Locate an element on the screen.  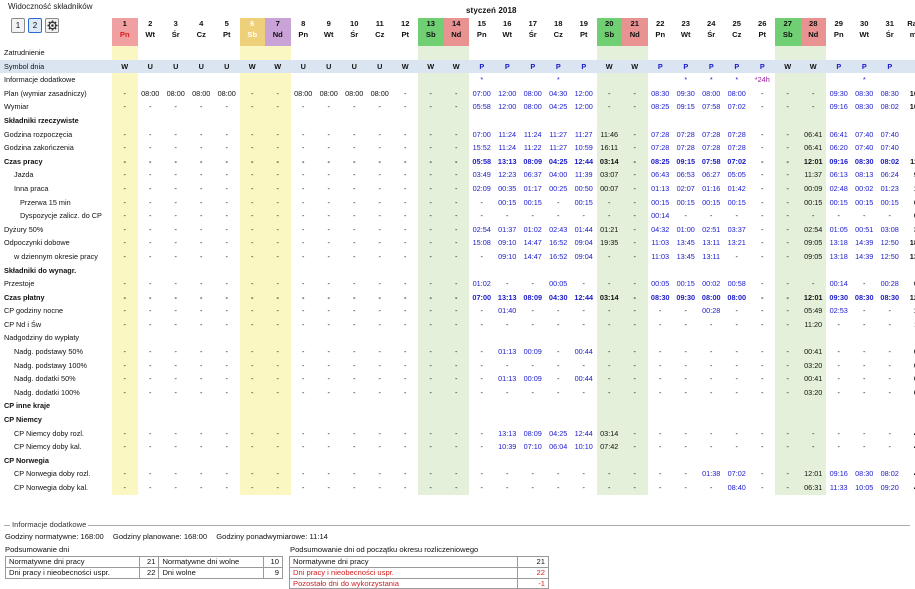
day-cell: 13:11 is located at coordinates (711, 256).